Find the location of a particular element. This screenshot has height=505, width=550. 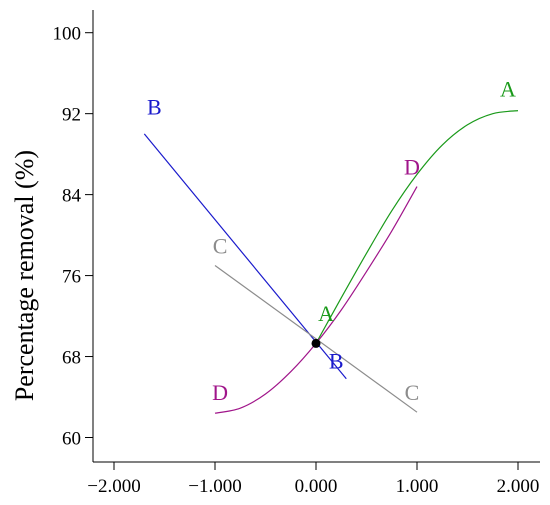

x-tick-label: 2.000 is located at coordinates (518, 486).